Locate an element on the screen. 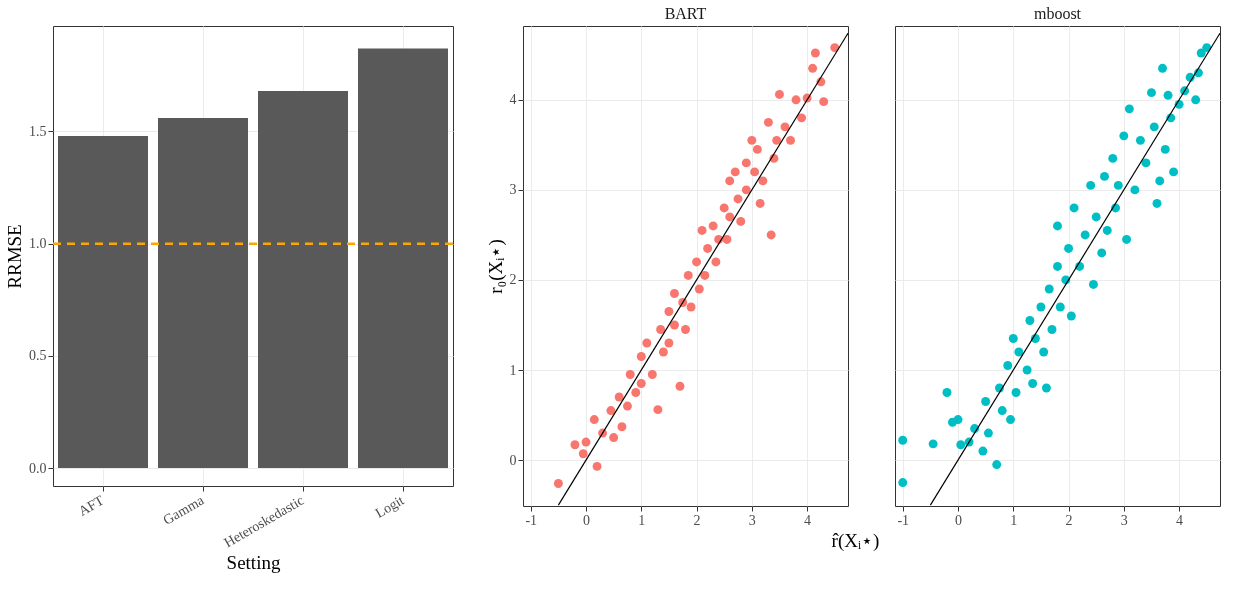 This screenshot has width=1235, height=607. y-tick-label: 1.0 is located at coordinates (38, 244).